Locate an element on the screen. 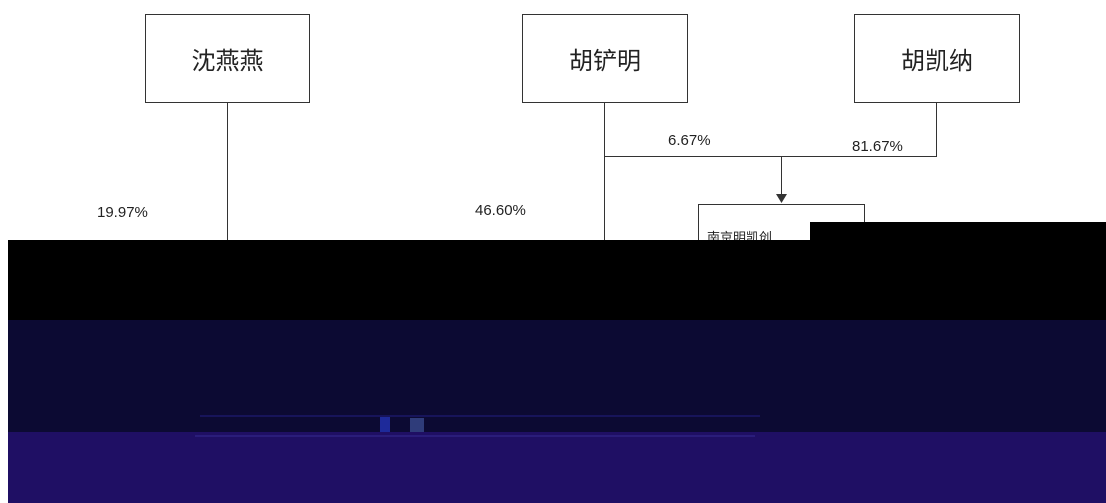 The image size is (1106, 503). shareholder-box-shen: 沈燕燕 is located at coordinates (227, 58).